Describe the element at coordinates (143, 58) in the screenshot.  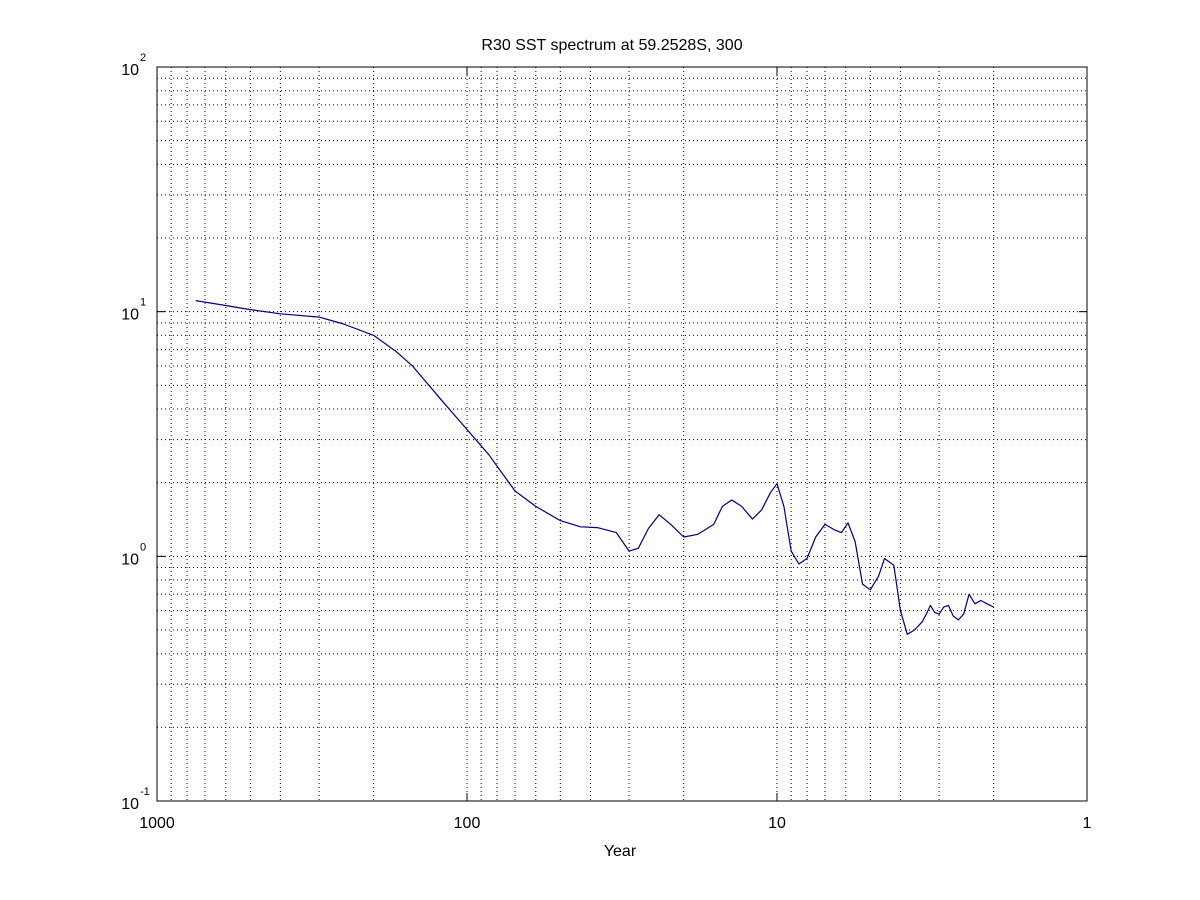
I see `y-tick-exponent: 2` at that location.